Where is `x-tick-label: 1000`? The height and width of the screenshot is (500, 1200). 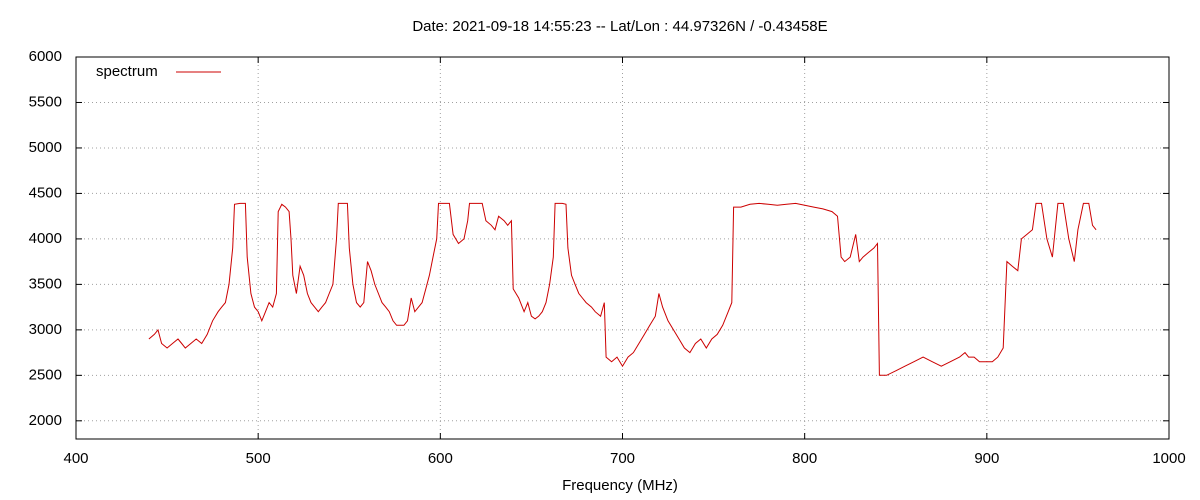
x-tick-label: 1000 is located at coordinates (1168, 458).